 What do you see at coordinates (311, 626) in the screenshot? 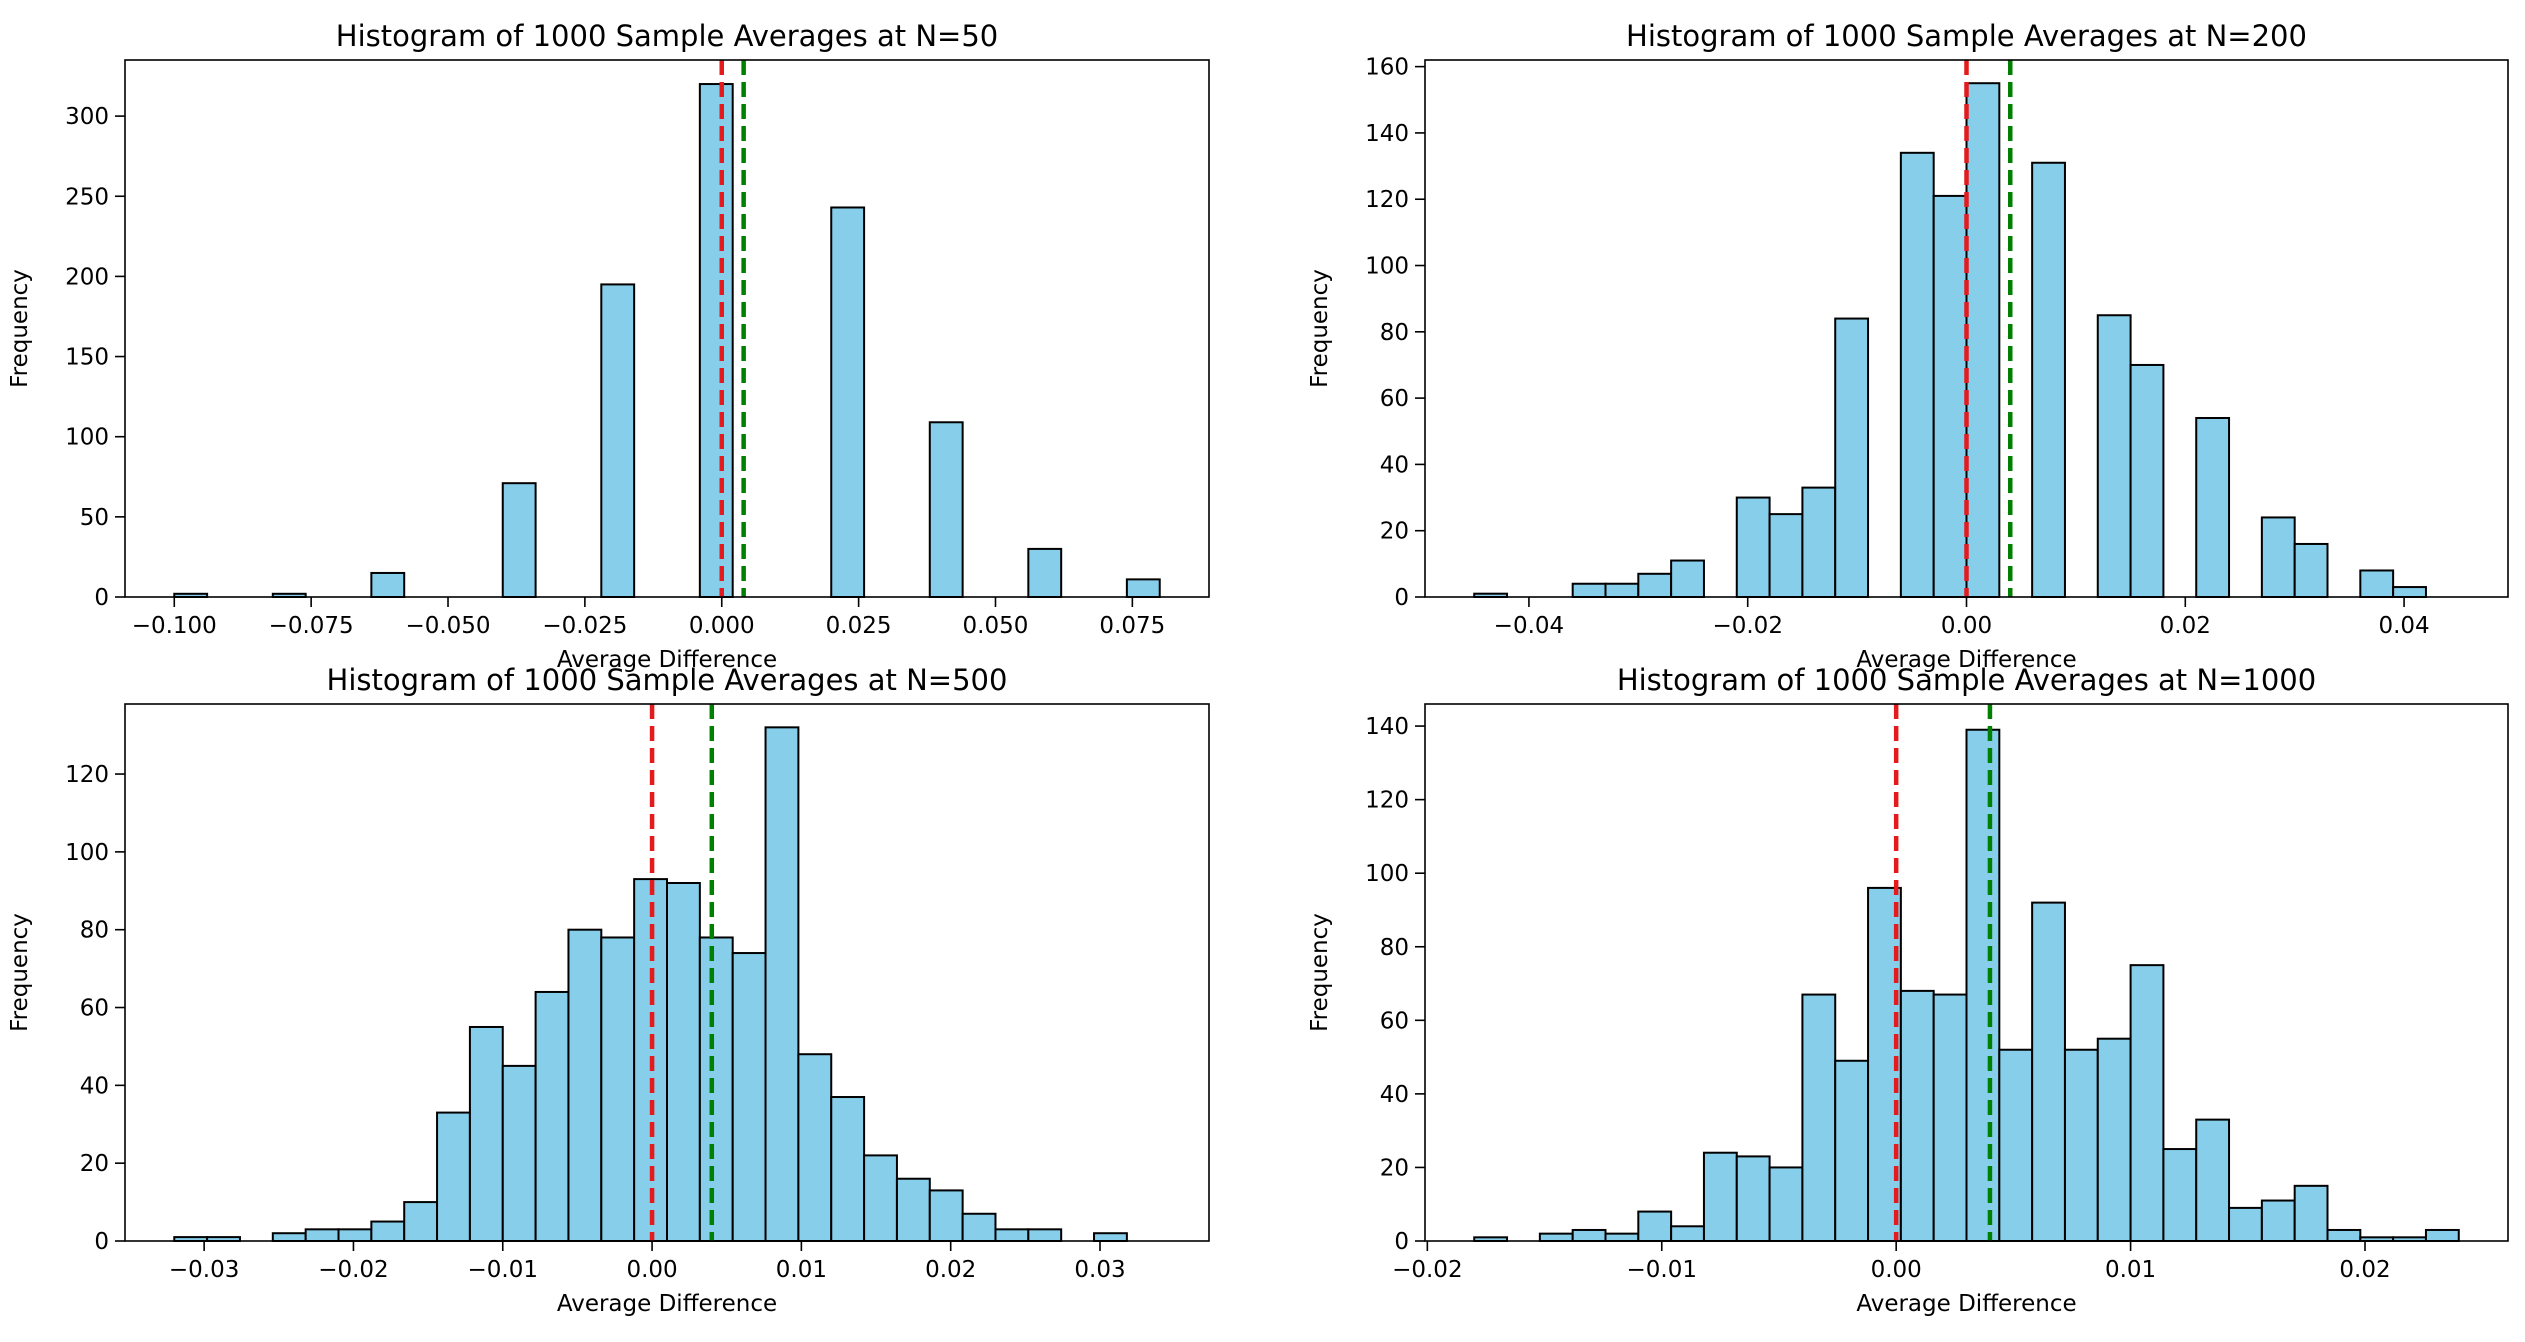
I see `x-tick-label: −0.075` at bounding box center [311, 626].